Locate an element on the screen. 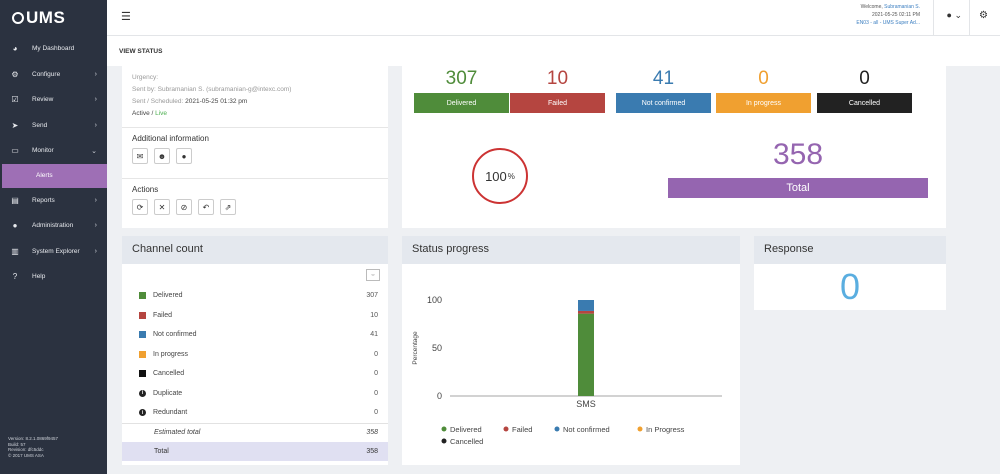  check-square-icon: ☑ is located at coordinates (15, 100).